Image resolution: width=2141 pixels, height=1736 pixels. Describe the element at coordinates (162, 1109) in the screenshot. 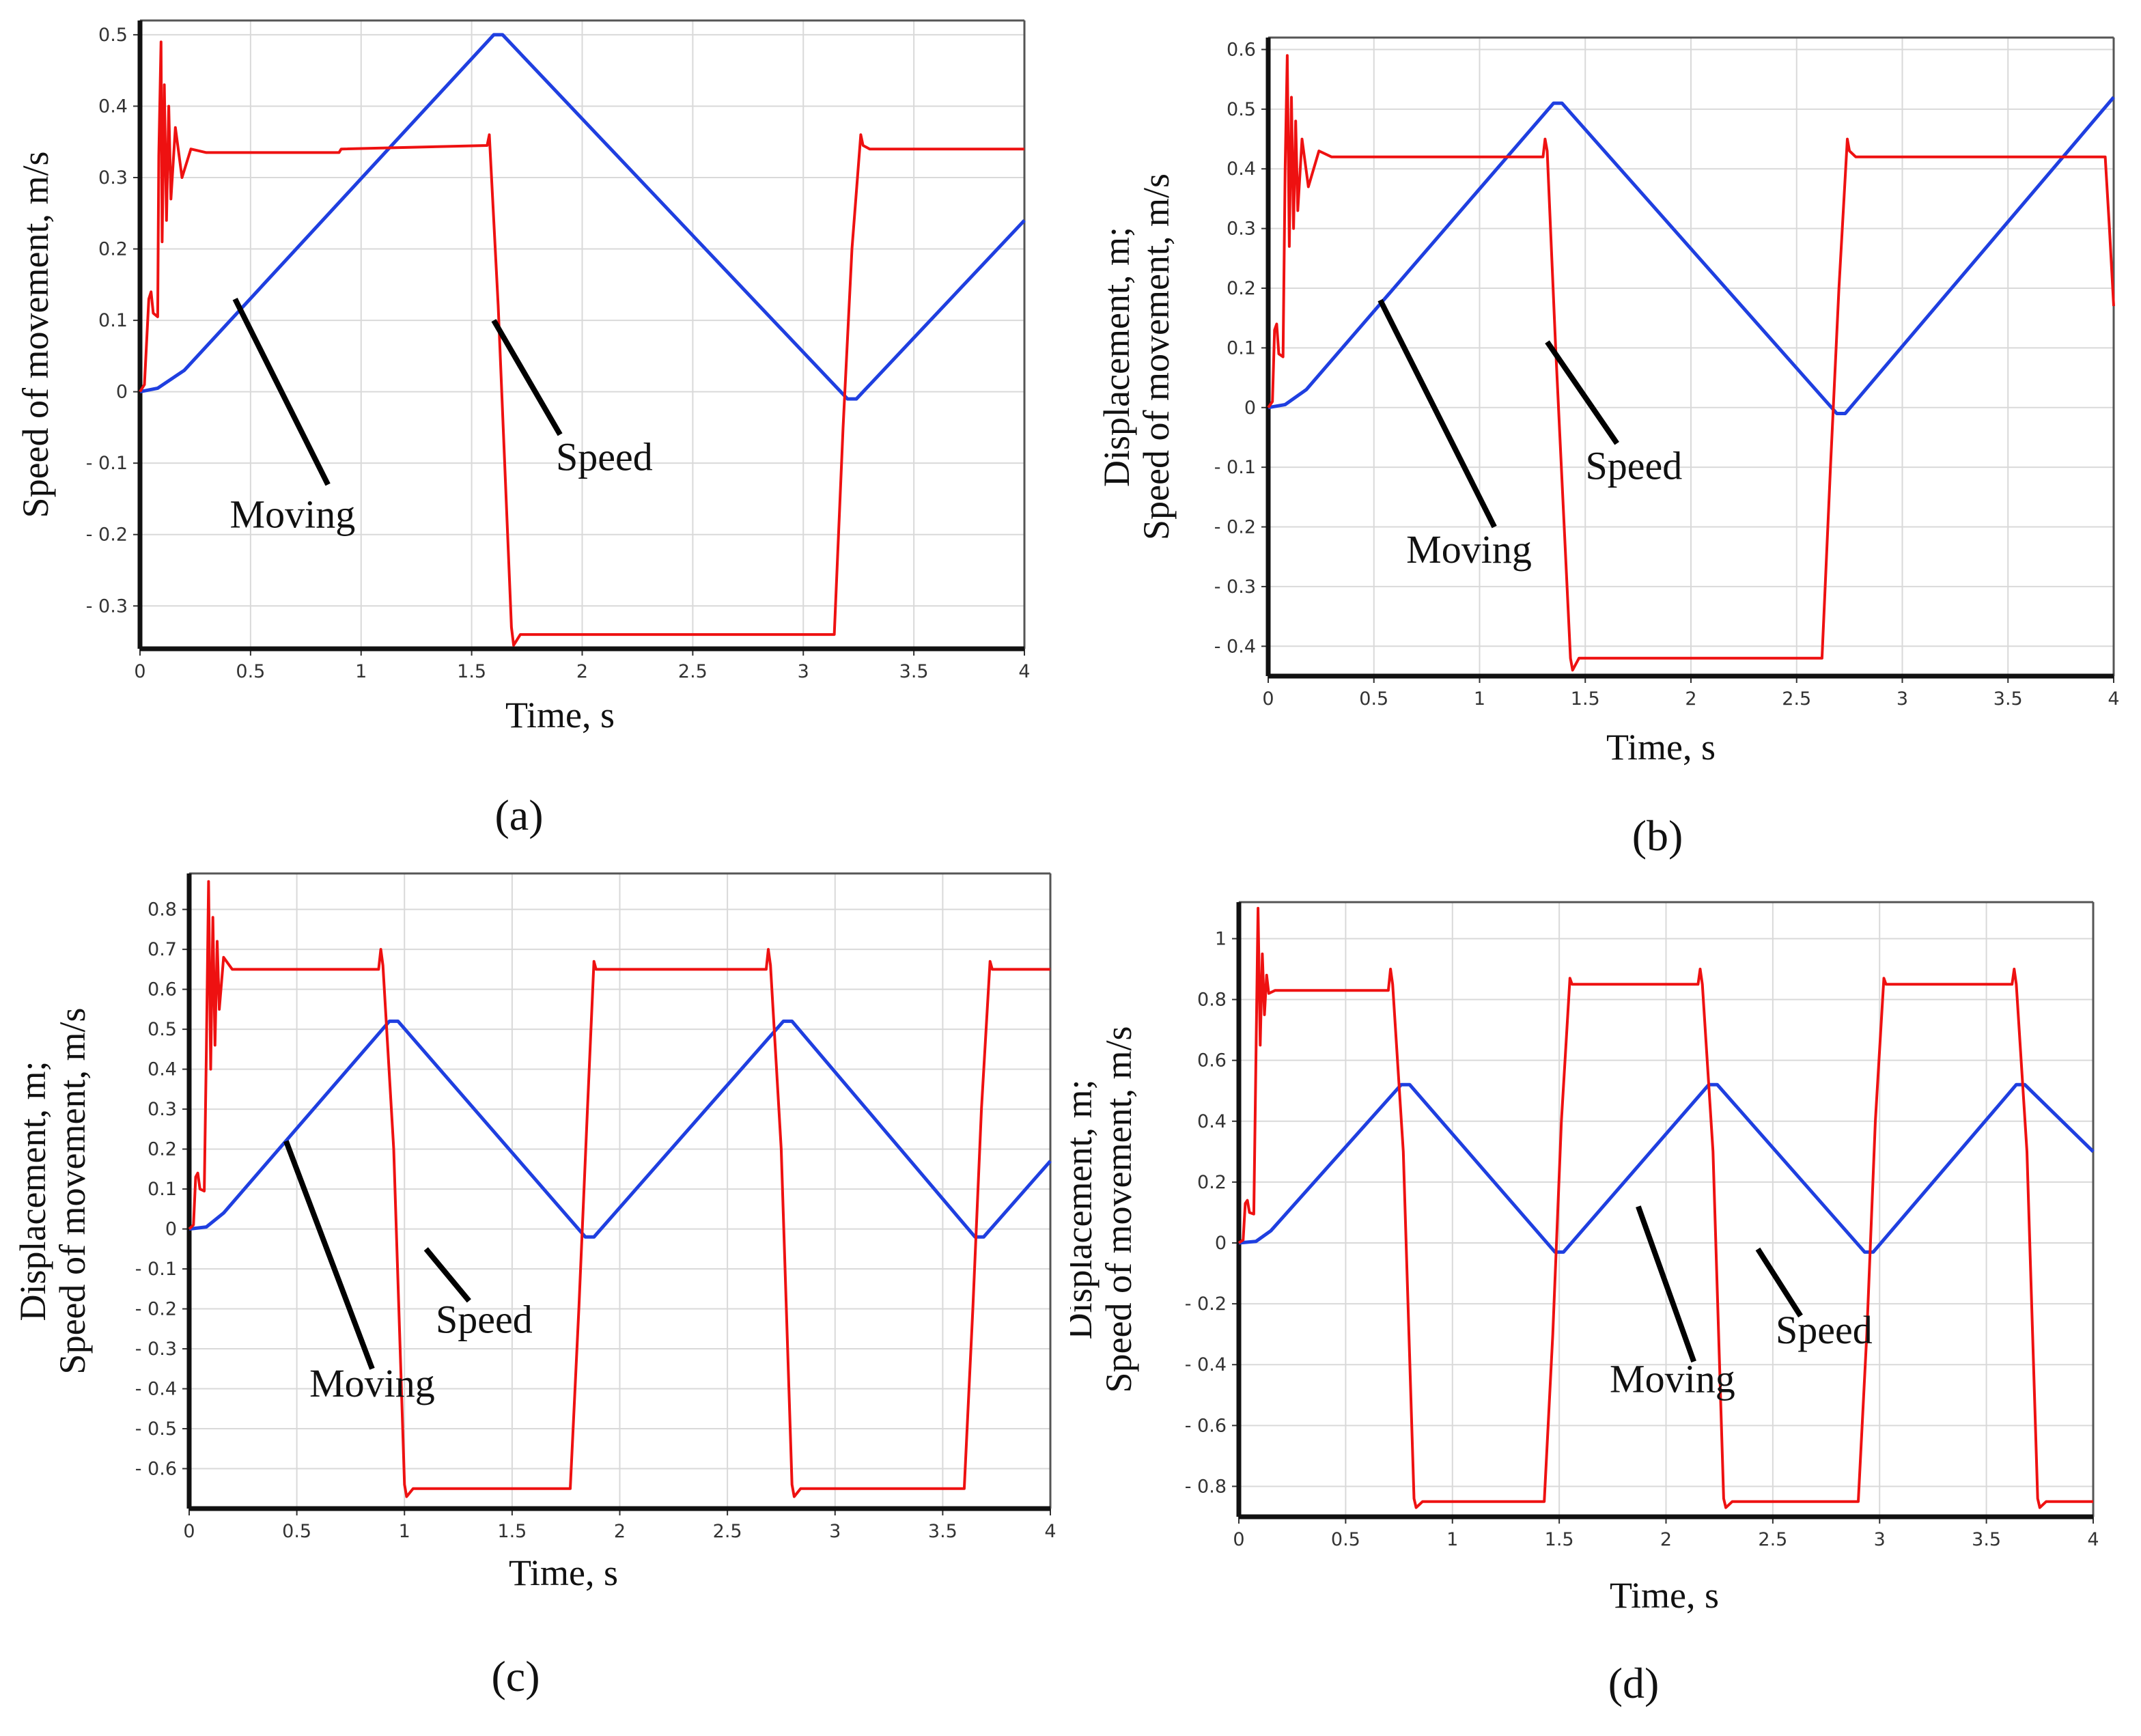

I see `y-tick-label: 0.3` at that location.